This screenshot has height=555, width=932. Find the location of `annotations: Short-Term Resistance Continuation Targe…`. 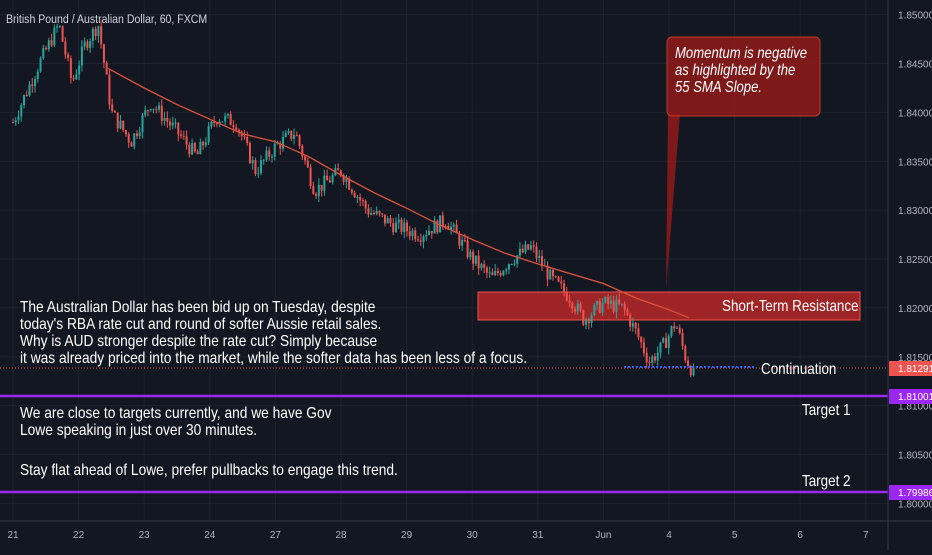

annotations: Short-Term Resistance Continuation Targe… is located at coordinates (790, 394).